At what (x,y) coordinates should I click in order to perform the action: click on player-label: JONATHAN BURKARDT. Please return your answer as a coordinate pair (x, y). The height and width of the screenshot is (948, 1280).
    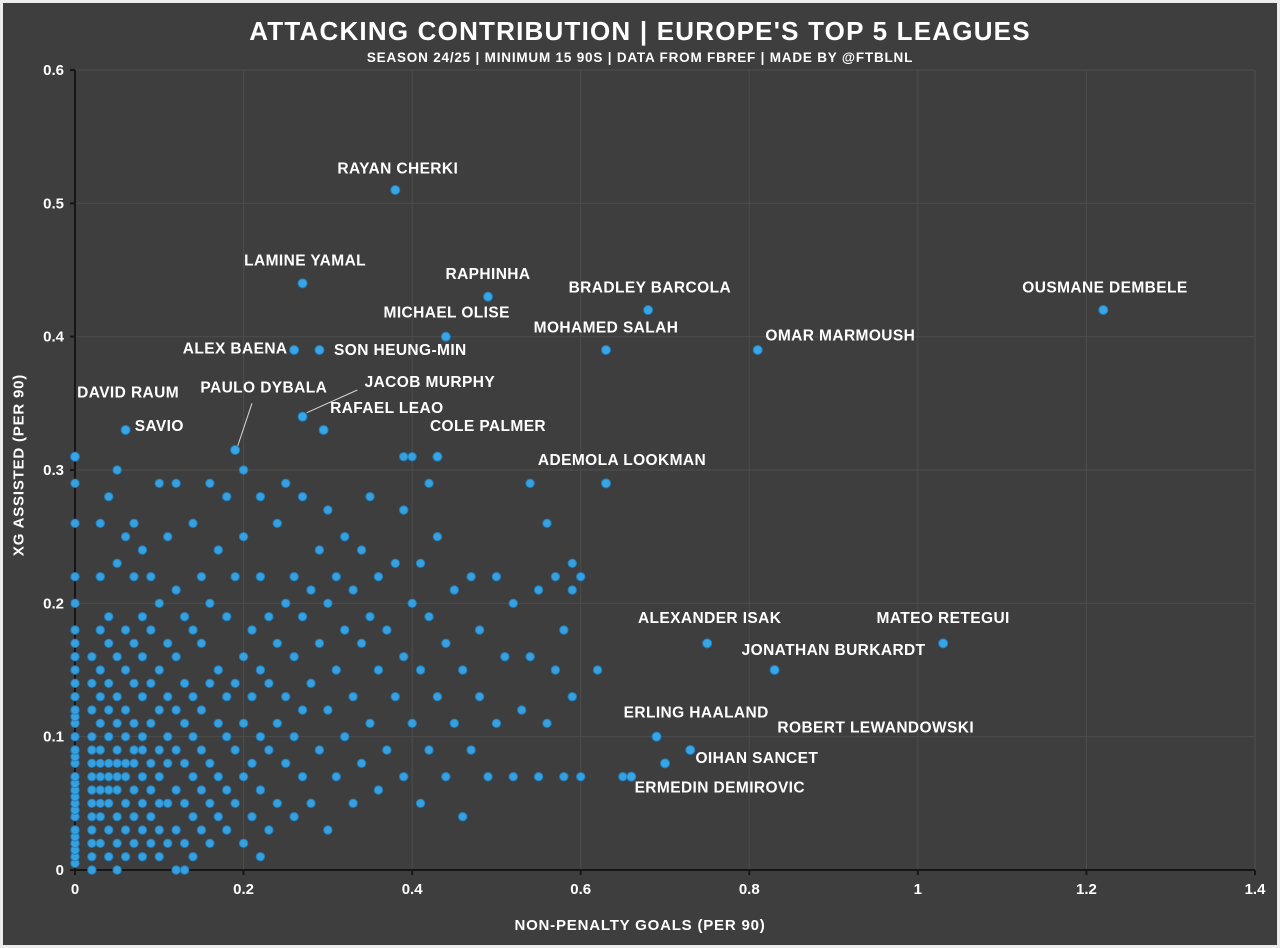
    Looking at the image, I should click on (834, 650).